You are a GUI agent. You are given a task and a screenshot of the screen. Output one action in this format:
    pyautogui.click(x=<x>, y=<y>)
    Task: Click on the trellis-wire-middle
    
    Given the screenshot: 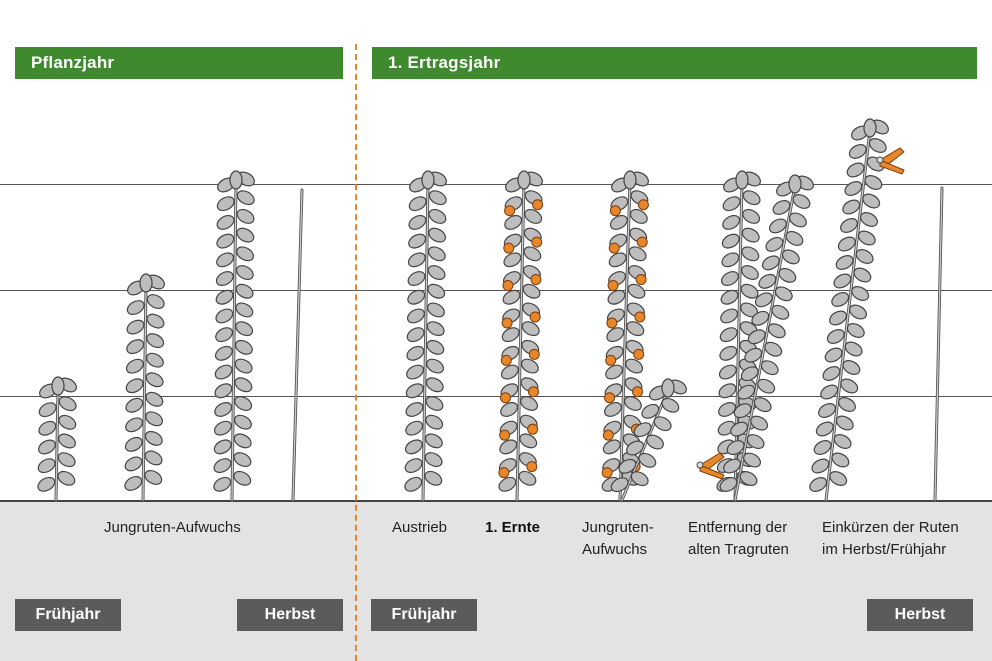 What is the action you would take?
    pyautogui.click(x=496, y=291)
    